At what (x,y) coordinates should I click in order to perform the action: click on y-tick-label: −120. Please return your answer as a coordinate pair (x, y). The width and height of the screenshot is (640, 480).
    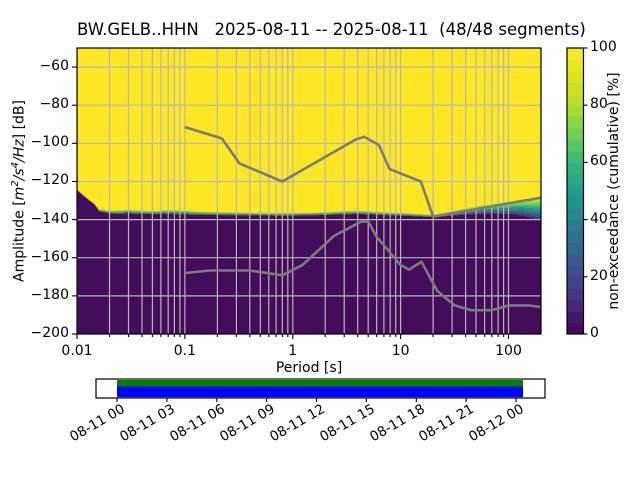
    Looking at the image, I should click on (49, 180).